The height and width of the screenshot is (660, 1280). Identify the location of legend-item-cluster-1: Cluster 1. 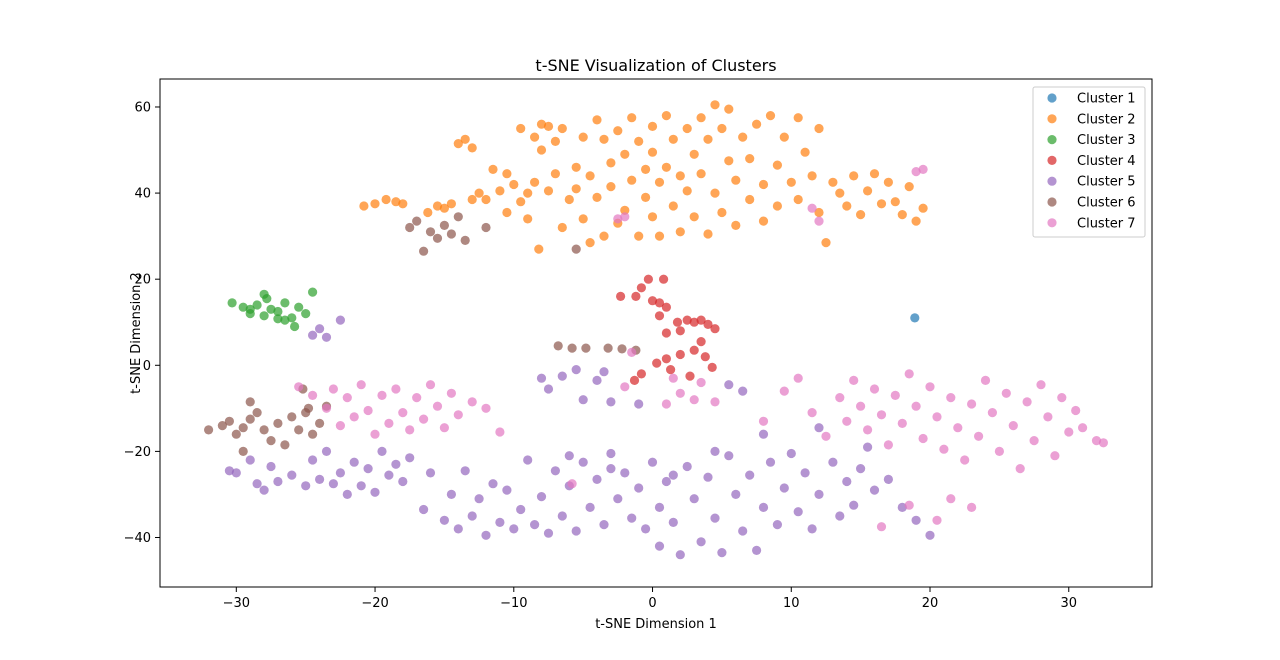
(1091, 99).